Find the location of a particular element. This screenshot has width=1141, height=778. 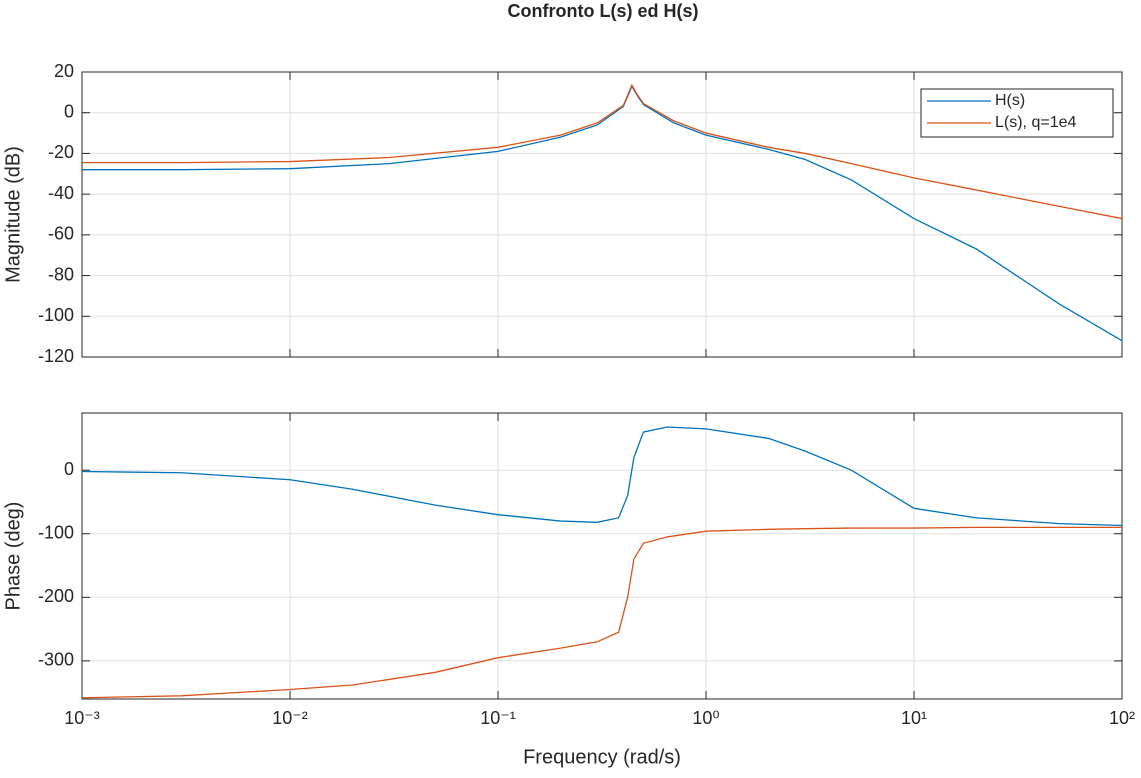

x-tick-label: 10⁻² is located at coordinates (290, 718).